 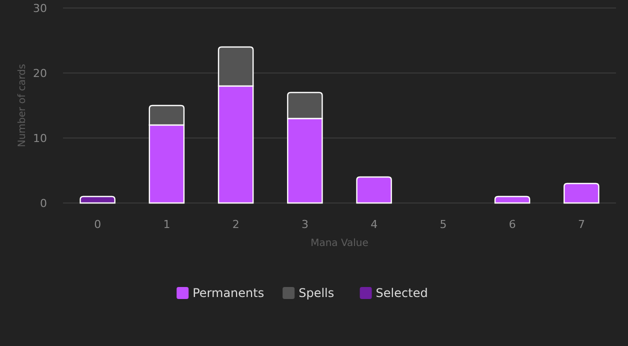 I want to click on x-tick-label: 2, so click(x=236, y=224).